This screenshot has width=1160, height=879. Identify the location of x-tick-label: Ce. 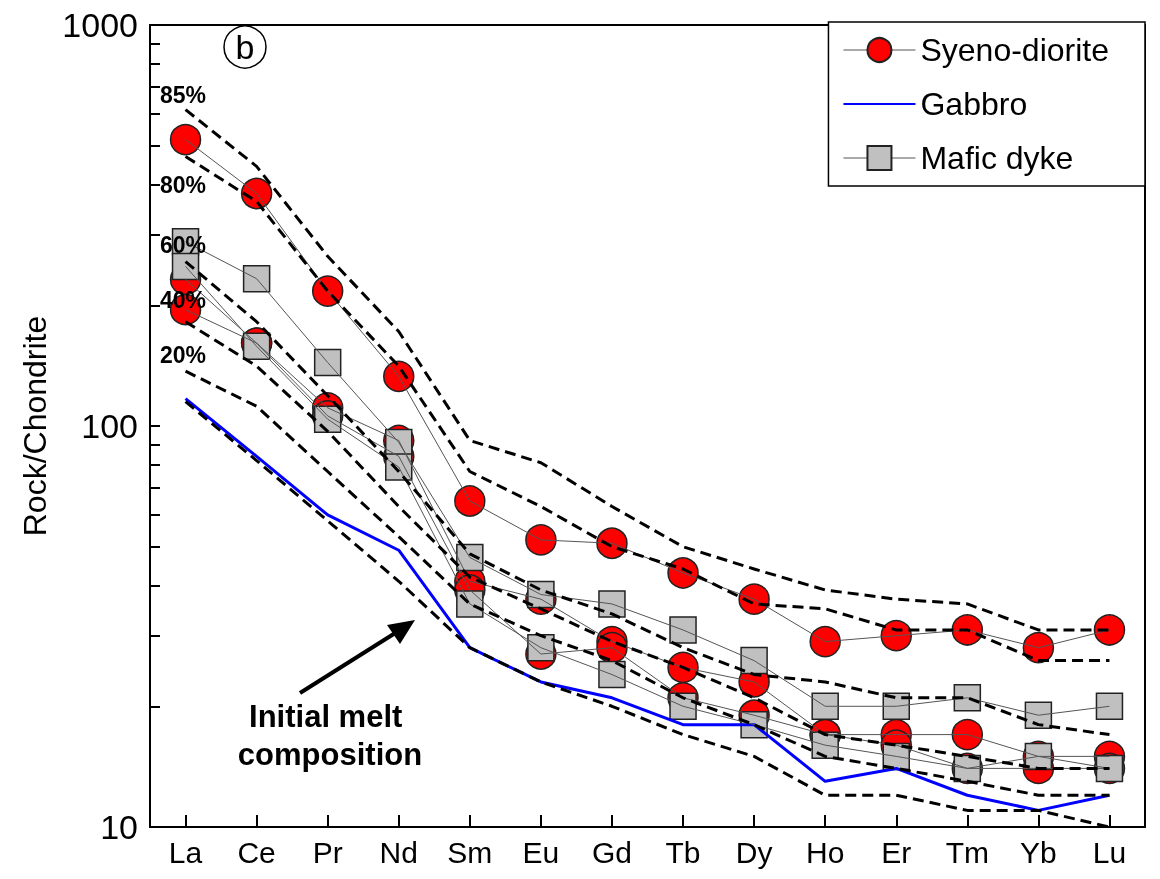
(256, 852).